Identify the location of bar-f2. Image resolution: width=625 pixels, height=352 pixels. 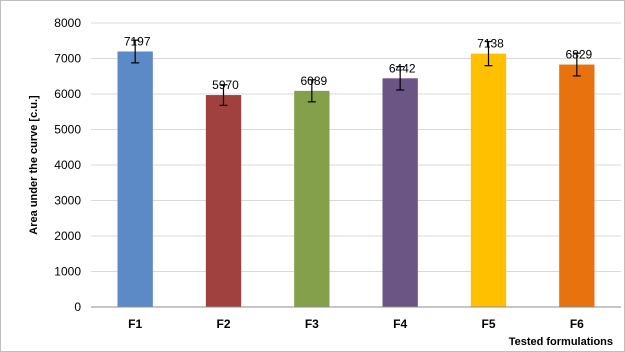
(223, 201).